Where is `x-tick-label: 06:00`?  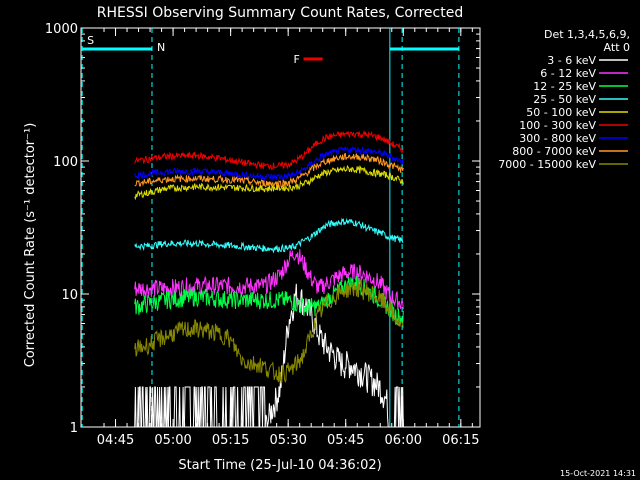 x-tick-label: 06:00 is located at coordinates (403, 440).